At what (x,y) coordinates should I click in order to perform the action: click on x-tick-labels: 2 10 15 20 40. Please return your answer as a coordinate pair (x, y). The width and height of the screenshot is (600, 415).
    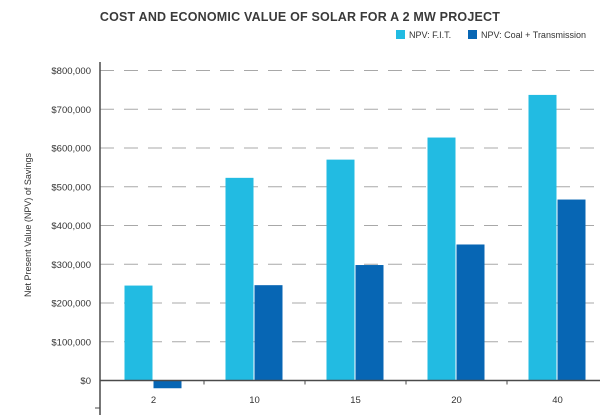
    Looking at the image, I should click on (357, 400).